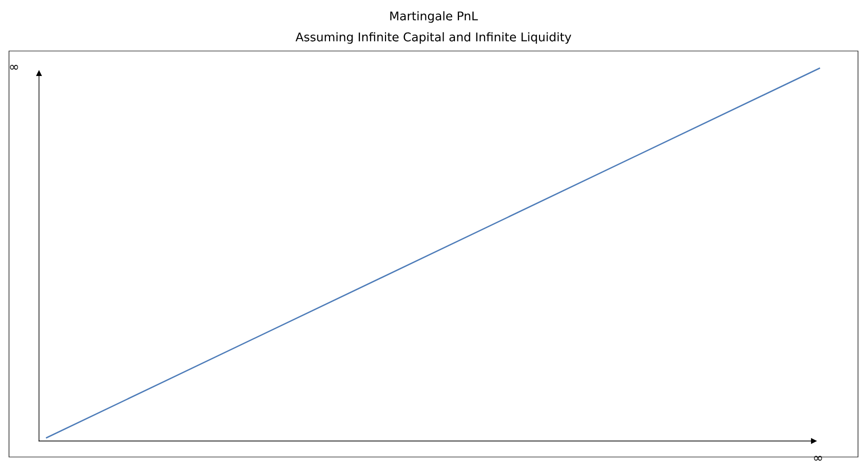  Describe the element at coordinates (14, 67) in the screenshot. I see `annotation: ∞` at that location.